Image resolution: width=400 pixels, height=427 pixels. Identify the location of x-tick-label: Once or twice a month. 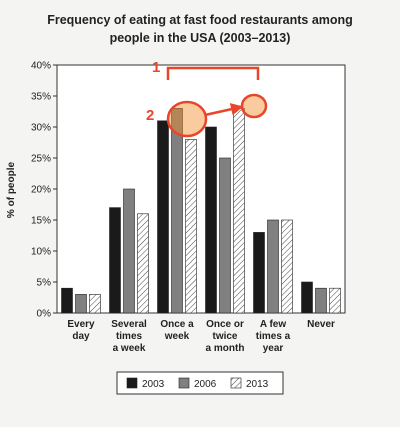
(225, 336).